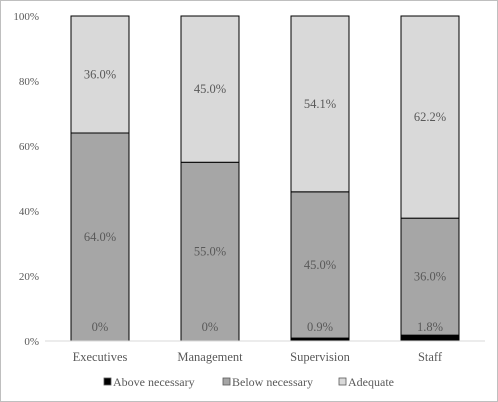  What do you see at coordinates (320, 327) in the screenshot?
I see `data-label: 0.9%` at bounding box center [320, 327].